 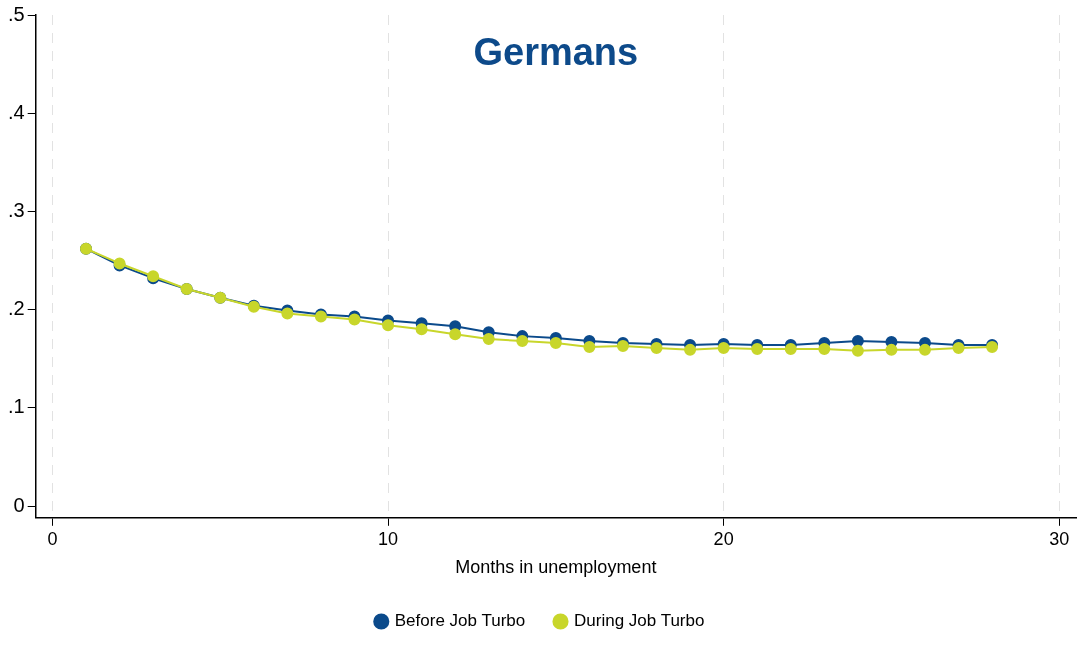 What do you see at coordinates (1059, 538) in the screenshot?
I see `x-tick-label: 30` at bounding box center [1059, 538].